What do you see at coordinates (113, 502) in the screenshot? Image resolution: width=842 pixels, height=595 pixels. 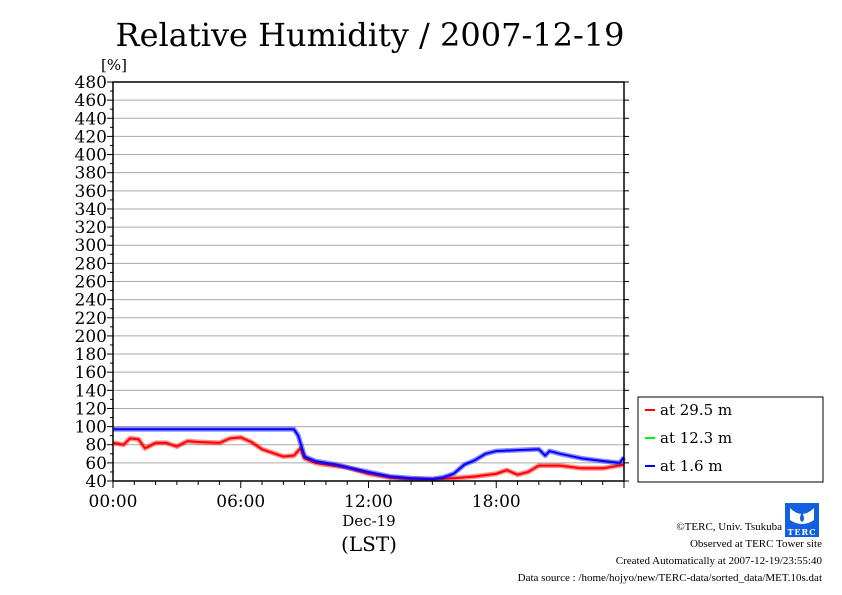 I see `x-tick-label: 00:00` at bounding box center [113, 502].